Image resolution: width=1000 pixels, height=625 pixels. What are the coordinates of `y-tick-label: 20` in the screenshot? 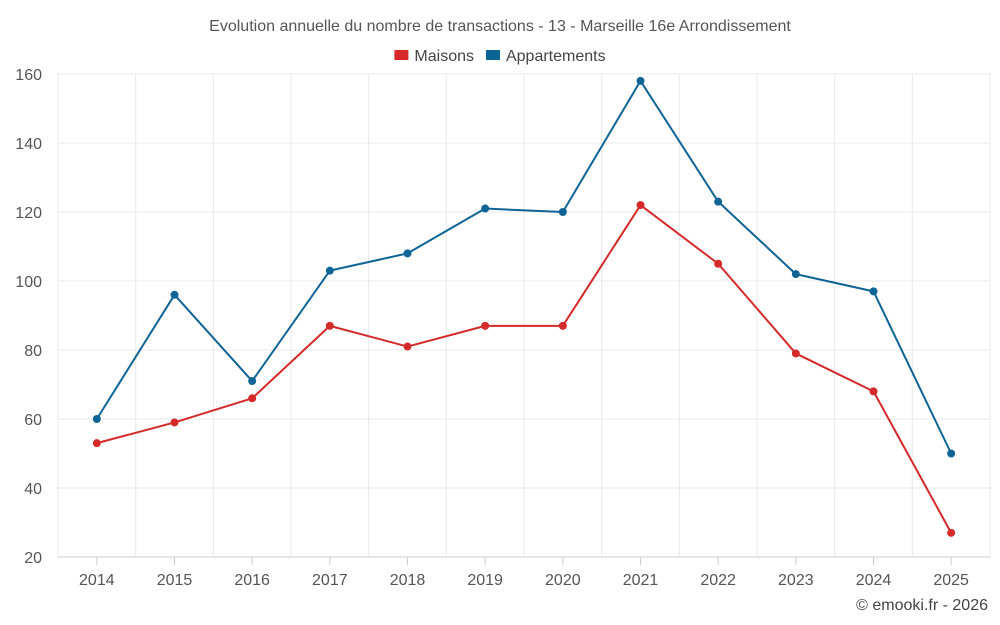 It's located at (33, 558).